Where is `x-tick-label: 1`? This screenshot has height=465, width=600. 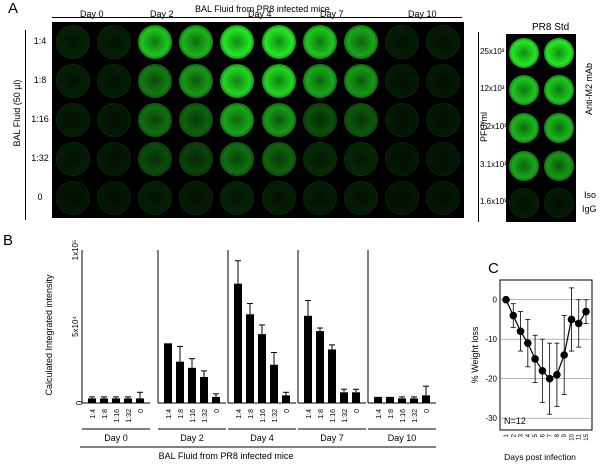
x-tick-label: 1 is located at coordinates (507, 435).